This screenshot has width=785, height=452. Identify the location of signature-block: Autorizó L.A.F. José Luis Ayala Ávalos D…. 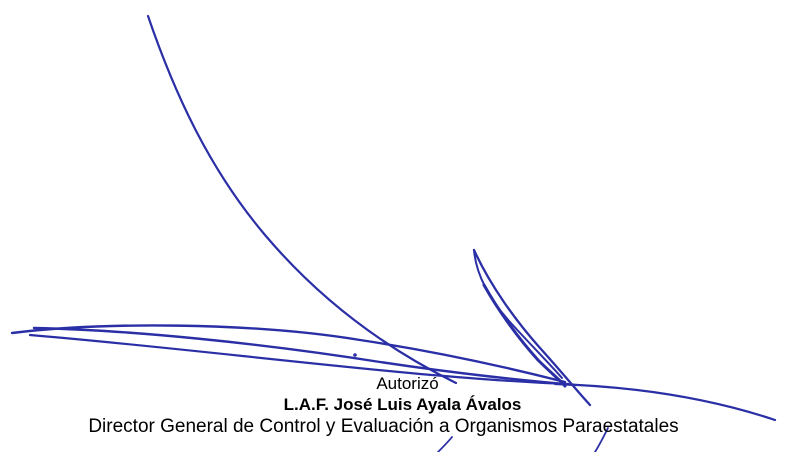
(392, 406).